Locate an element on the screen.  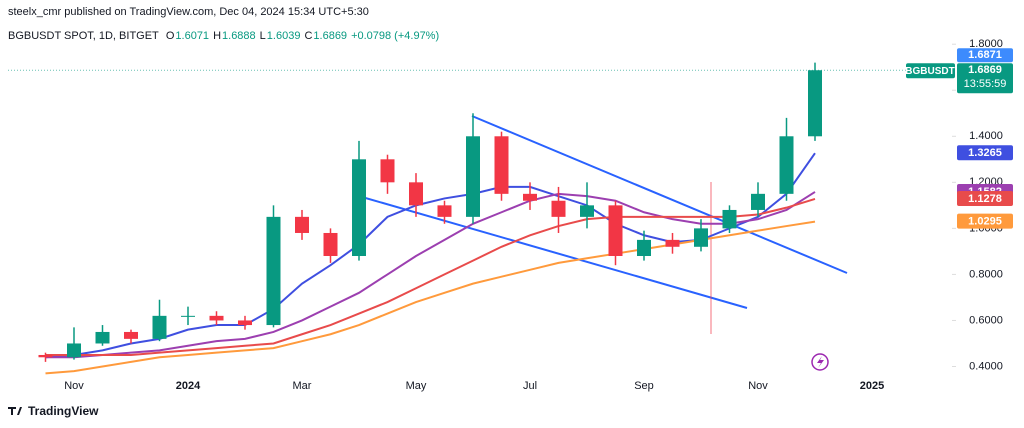
ohlc-value: 1.6869 is located at coordinates (330, 36).